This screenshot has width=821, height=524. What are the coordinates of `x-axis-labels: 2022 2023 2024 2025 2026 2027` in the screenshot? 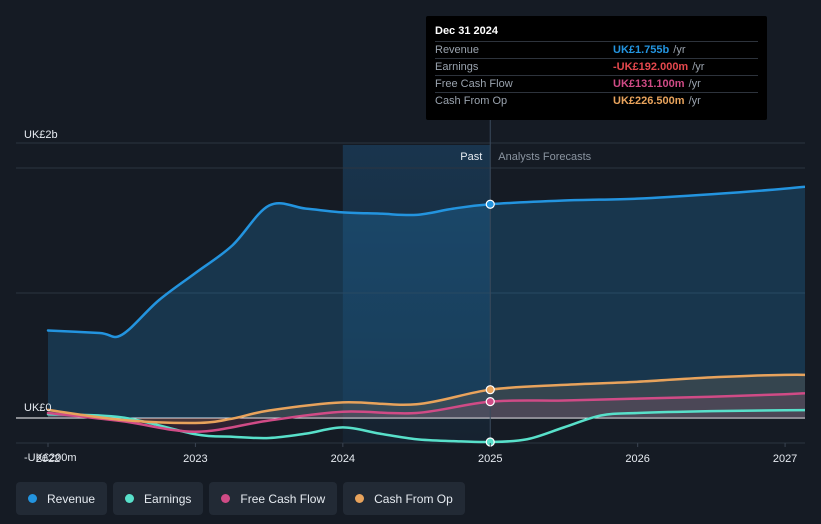 It's located at (416, 454).